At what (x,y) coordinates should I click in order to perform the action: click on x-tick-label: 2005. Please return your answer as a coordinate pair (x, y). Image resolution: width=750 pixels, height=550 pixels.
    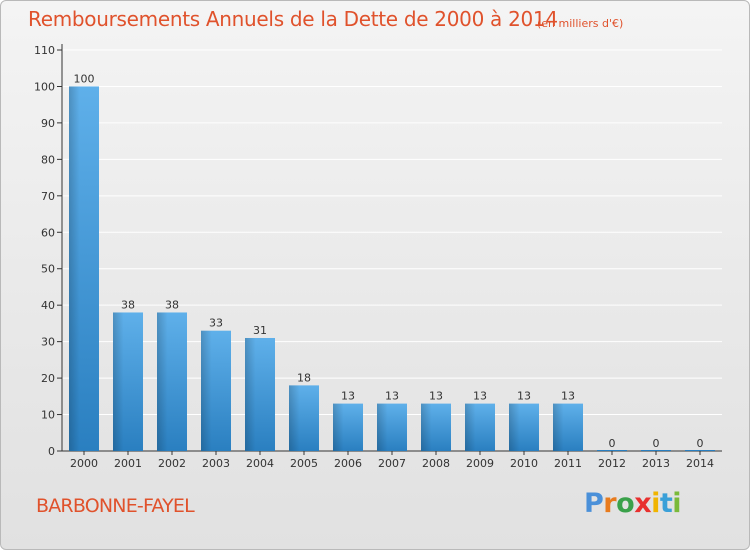
    Looking at the image, I should click on (304, 463).